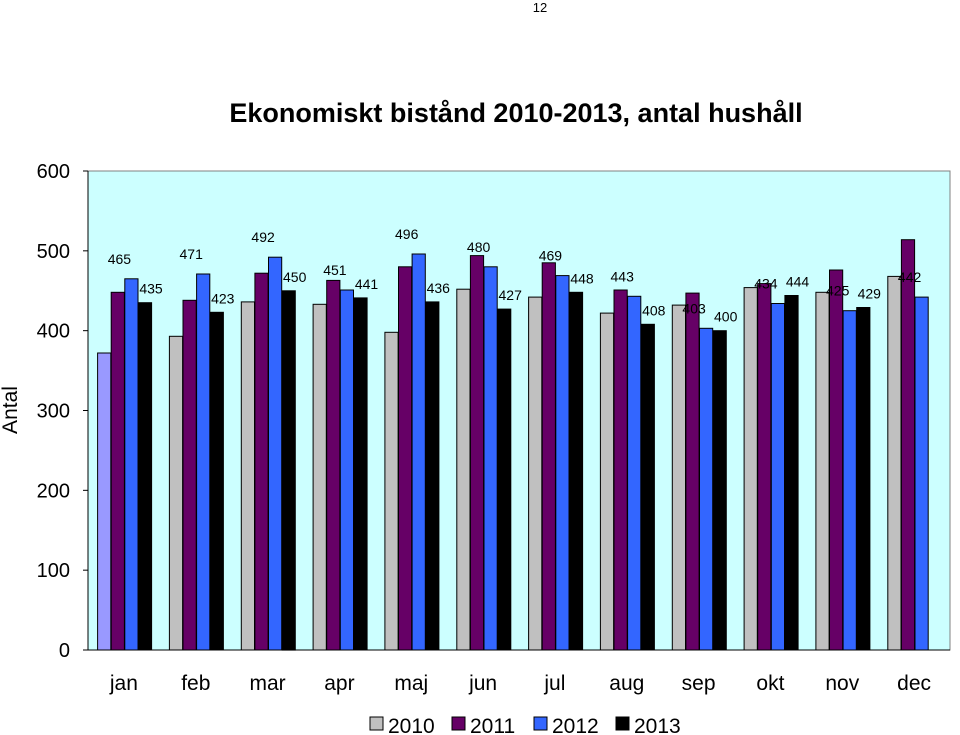 This screenshot has height=735, width=960. What do you see at coordinates (750, 469) in the screenshot?
I see `bar-okt-2010` at bounding box center [750, 469].